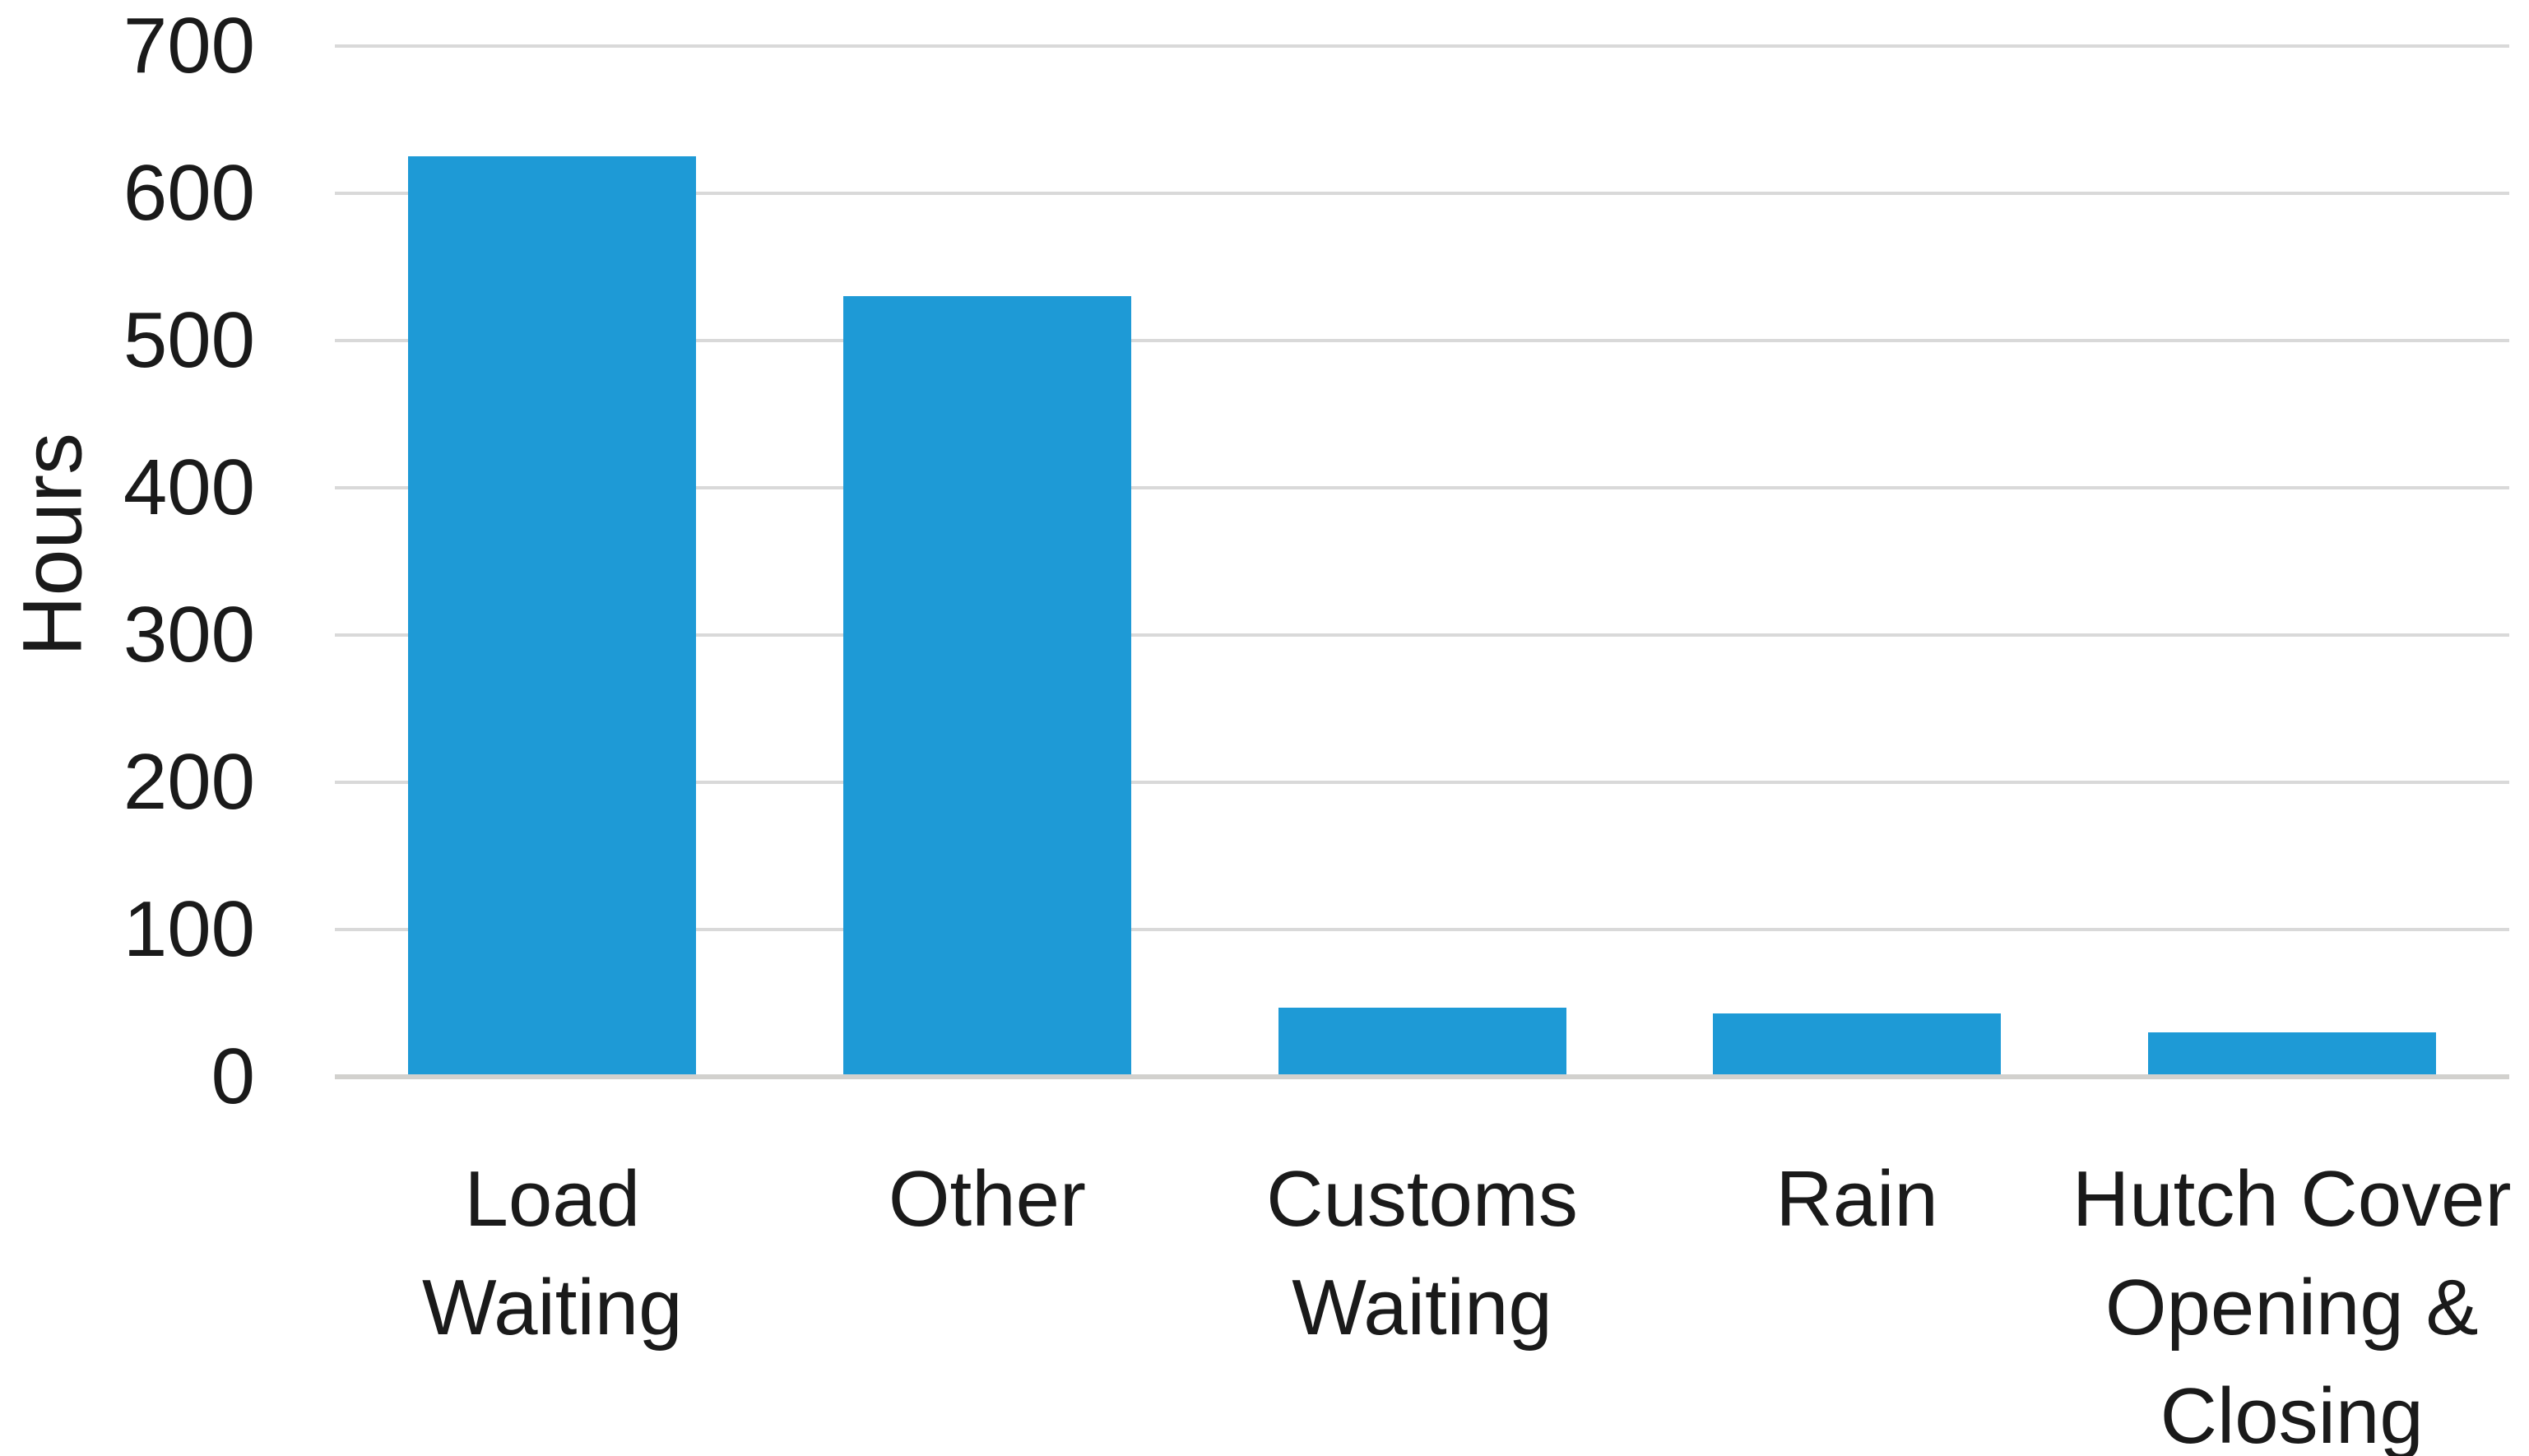  I want to click on y-tick-label-0: 0, so click(233, 1076).